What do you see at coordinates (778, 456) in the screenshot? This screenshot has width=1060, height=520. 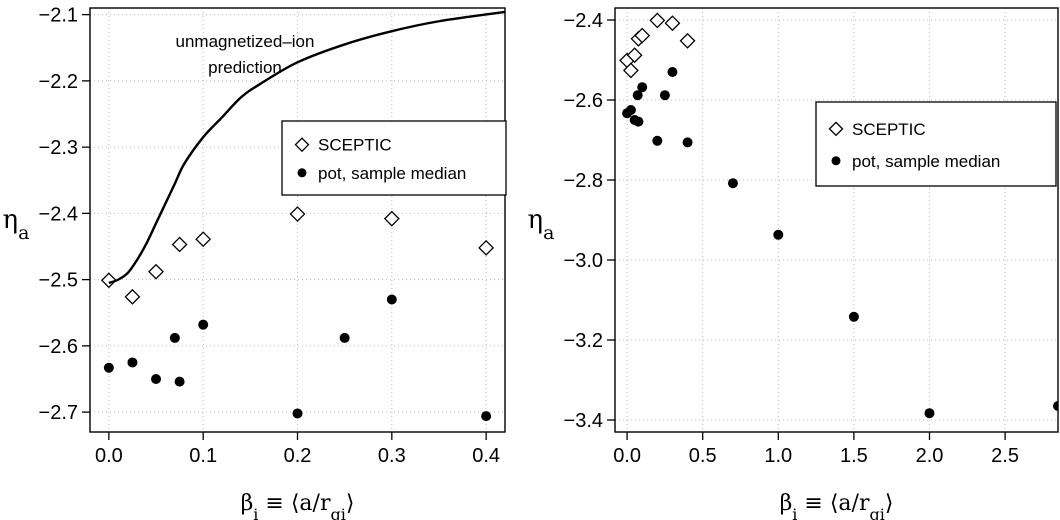 I see `x-tick-label: 1.0` at bounding box center [778, 456].